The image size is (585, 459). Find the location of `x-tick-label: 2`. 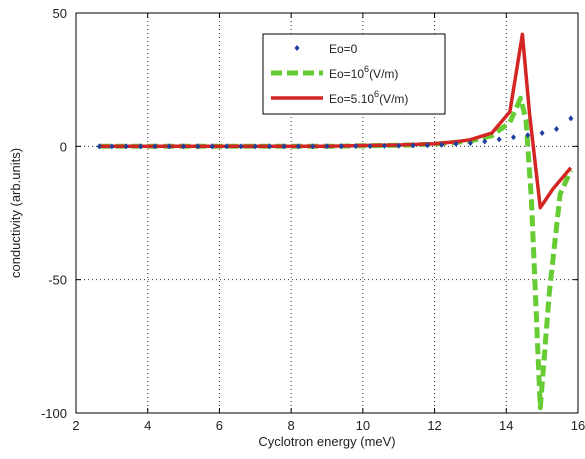

x-tick-label: 2 is located at coordinates (75, 425).